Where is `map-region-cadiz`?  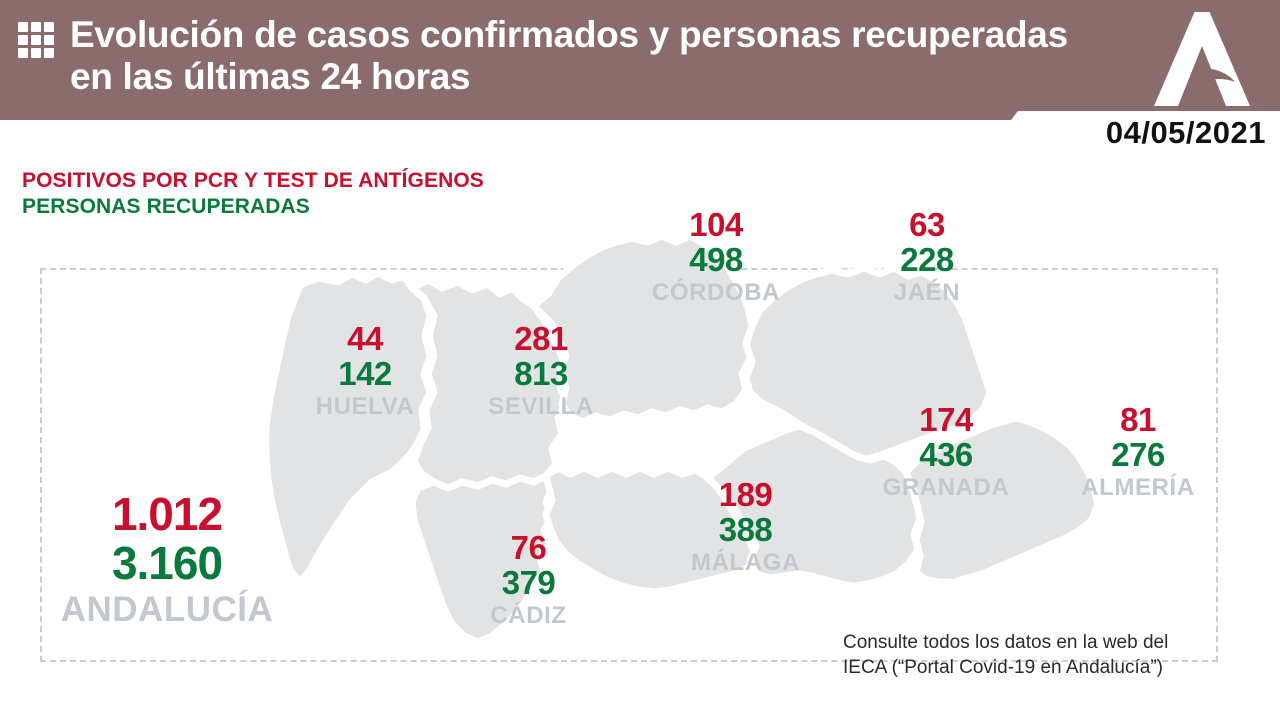
map-region-cadiz is located at coordinates (482, 559).